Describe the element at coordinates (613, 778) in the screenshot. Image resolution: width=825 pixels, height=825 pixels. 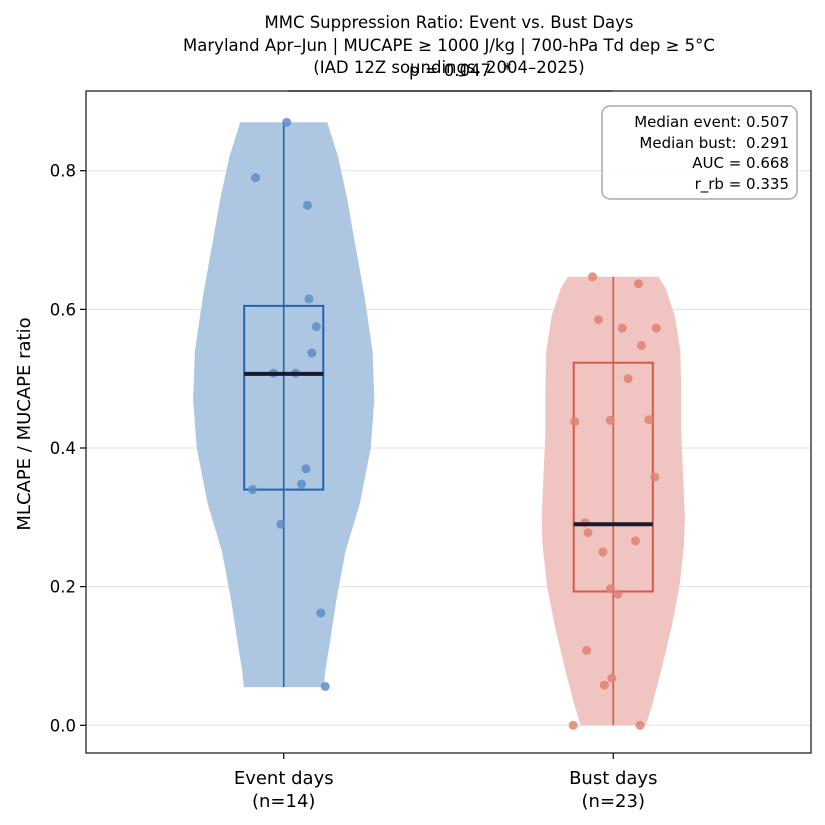
I see `x-tick-label-line1: Bust days` at that location.